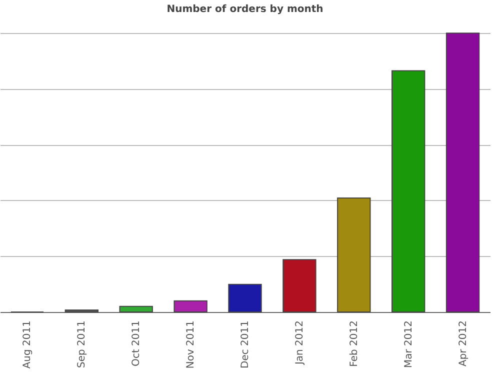 The width and height of the screenshot is (500, 380). I want to click on x-tick-label: Feb 2012, so click(354, 343).